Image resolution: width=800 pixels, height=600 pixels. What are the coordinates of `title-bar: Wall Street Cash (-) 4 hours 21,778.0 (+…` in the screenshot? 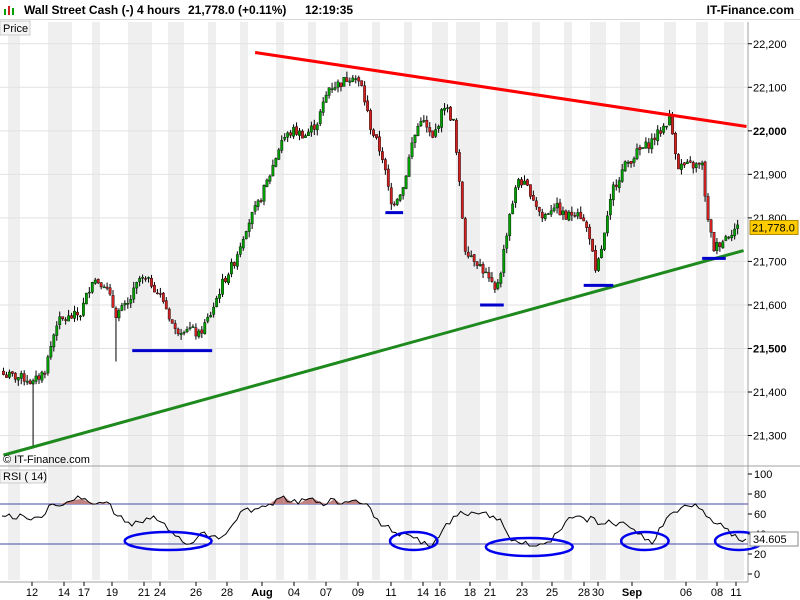 It's located at (400, 10).